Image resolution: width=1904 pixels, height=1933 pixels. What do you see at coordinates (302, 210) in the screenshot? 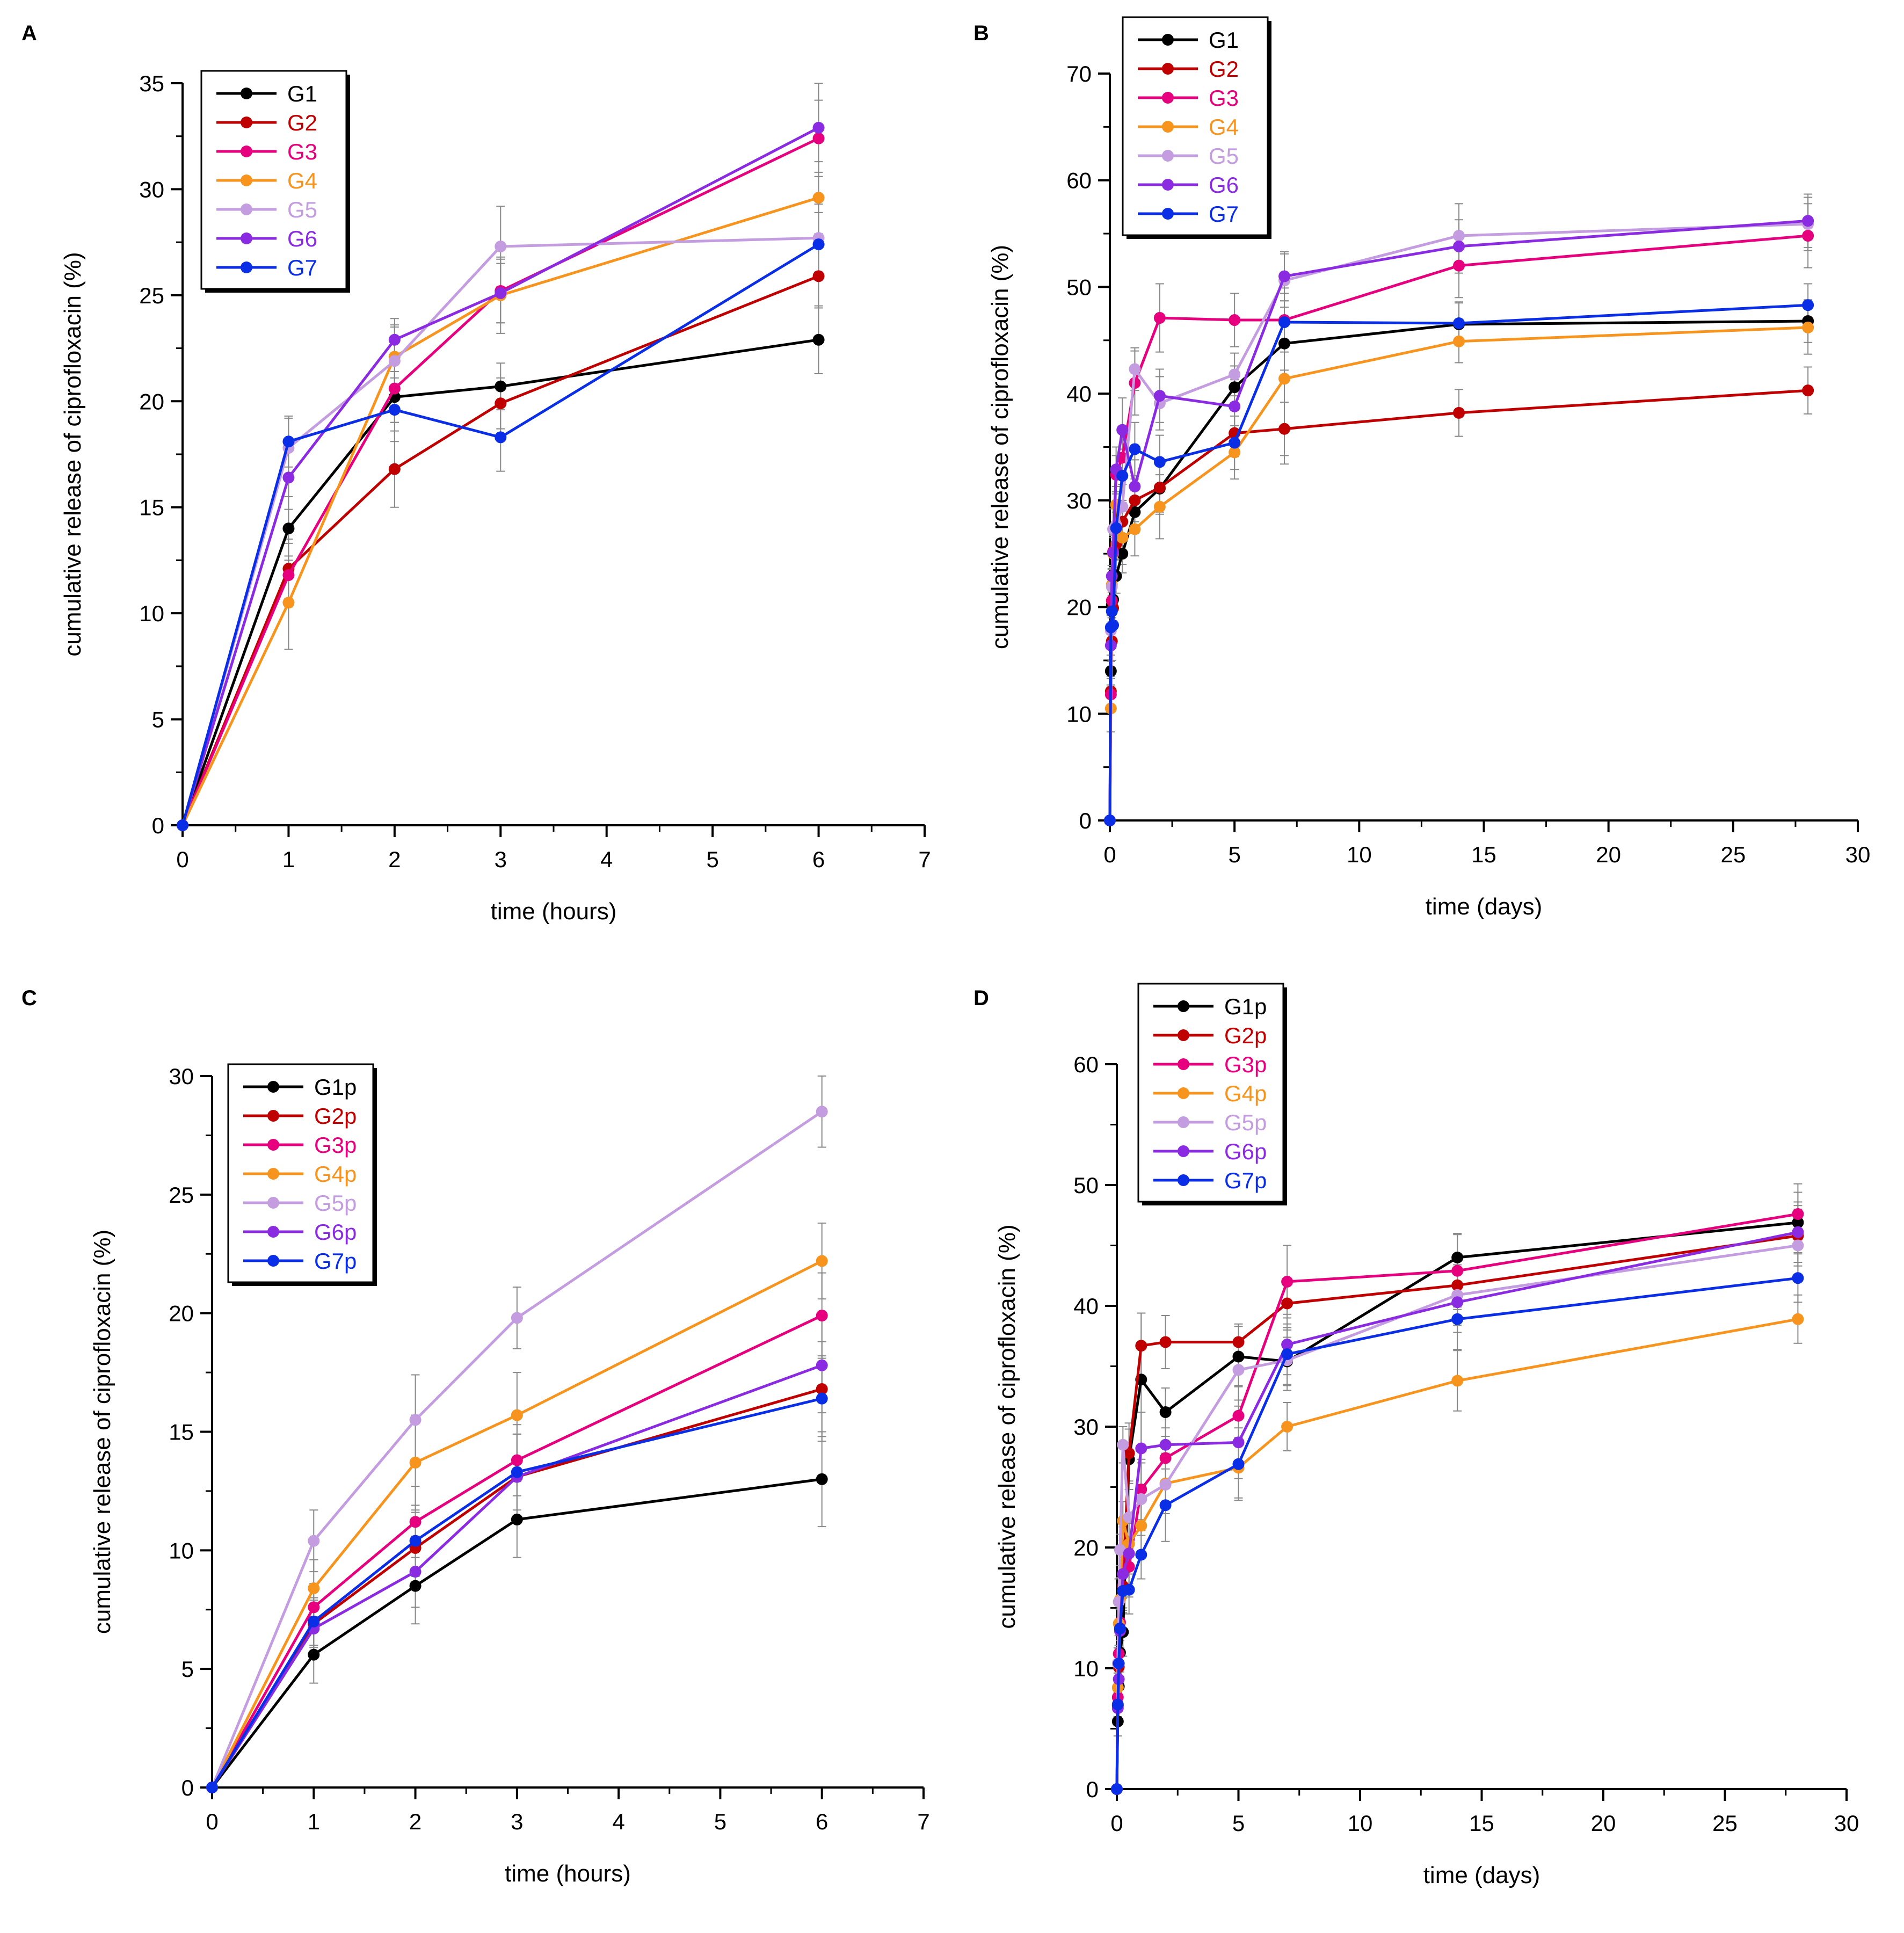
I see `legend-label-G5: G5` at bounding box center [302, 210].